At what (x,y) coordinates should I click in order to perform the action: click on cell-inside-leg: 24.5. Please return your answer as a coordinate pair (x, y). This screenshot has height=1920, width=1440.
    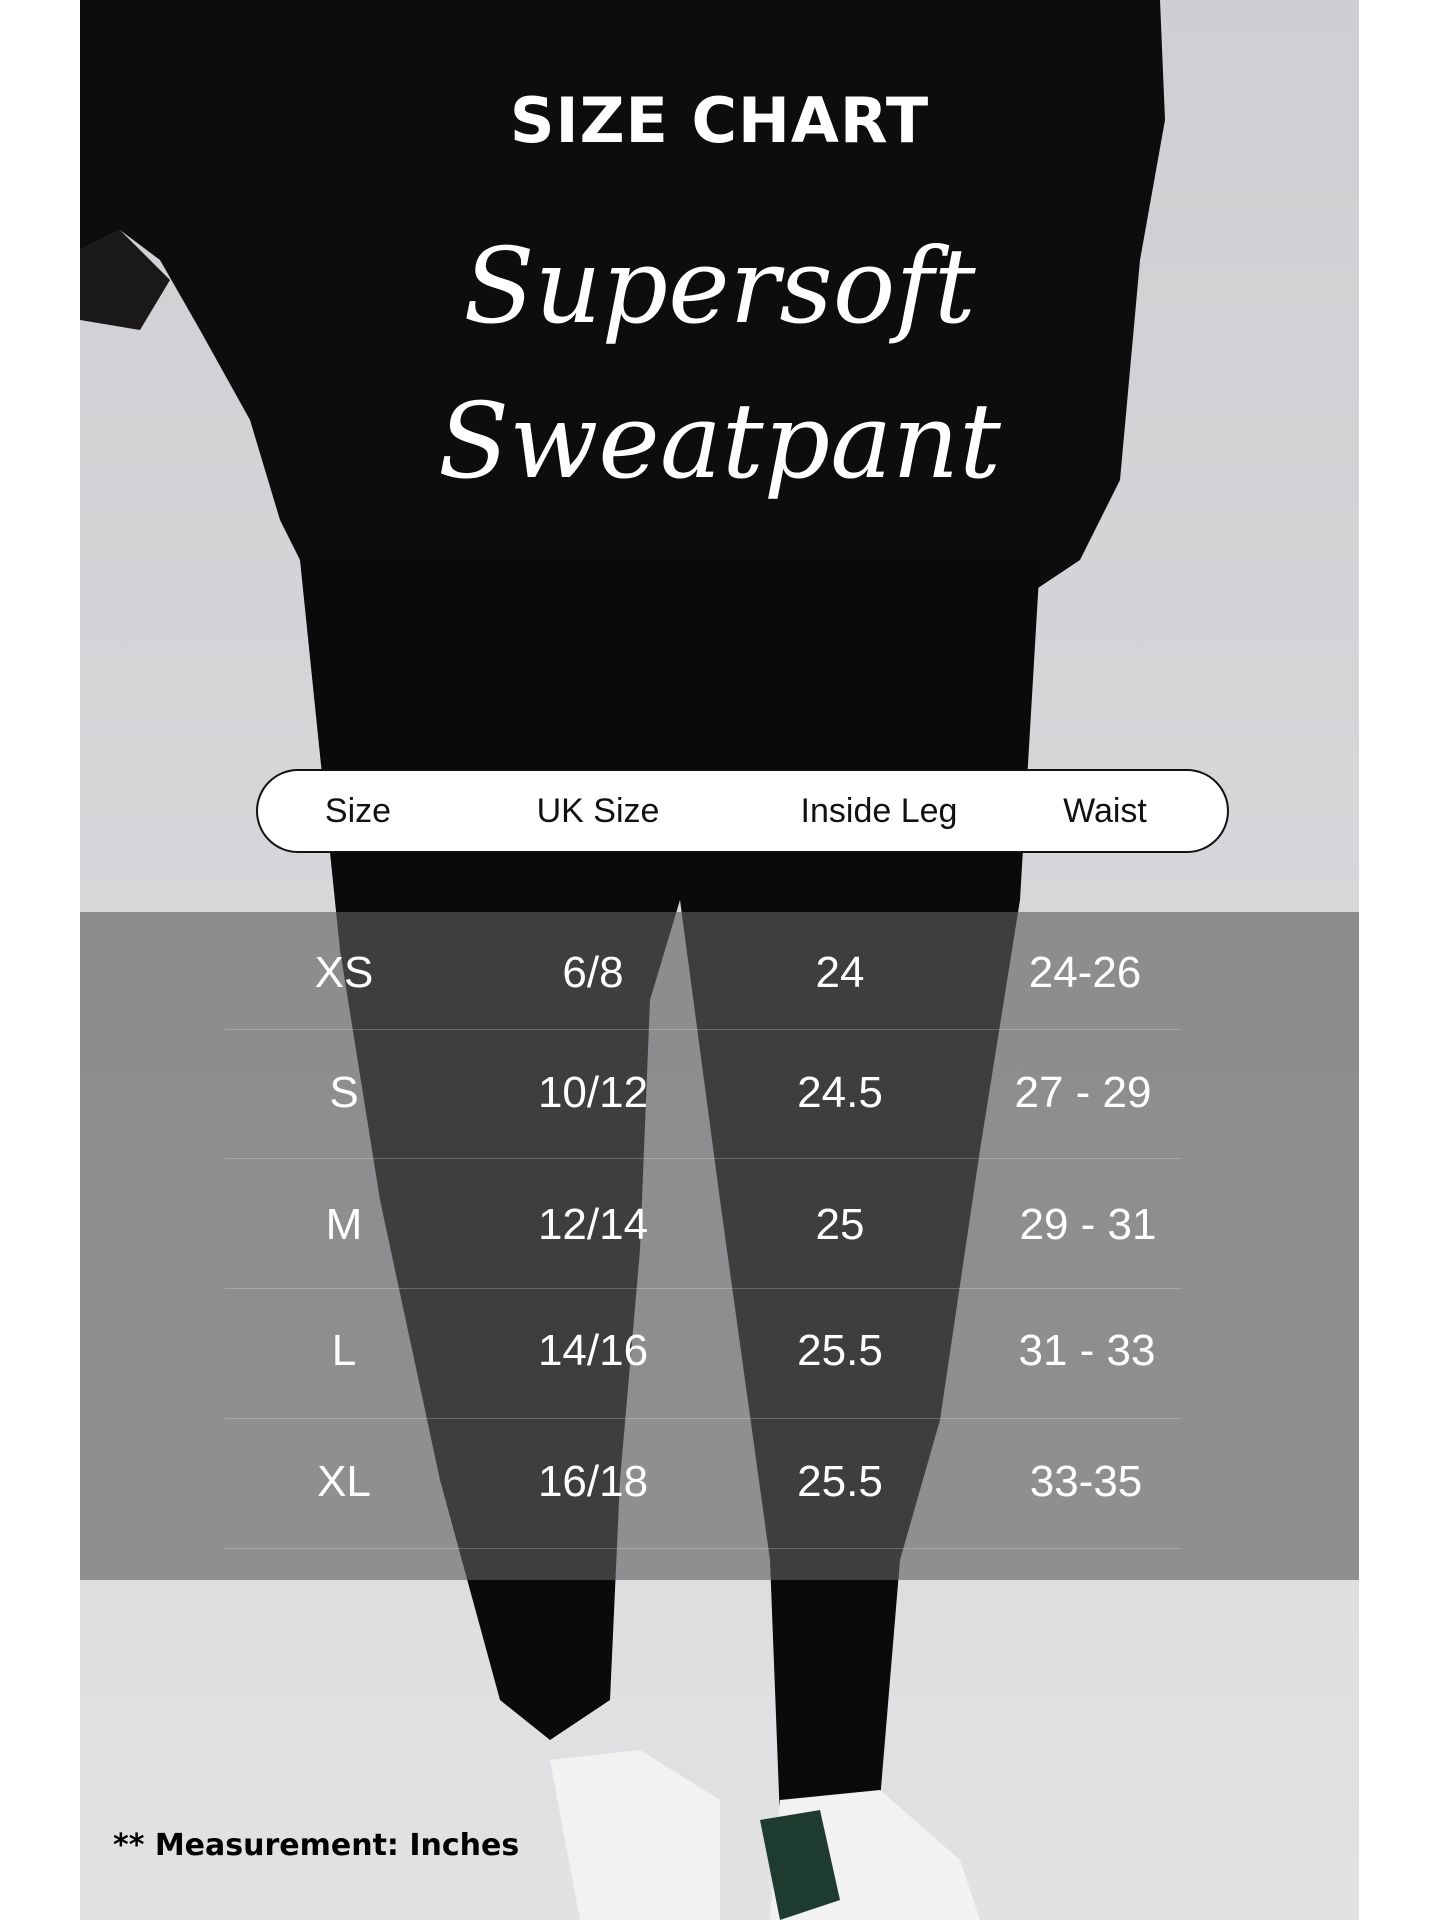
    Looking at the image, I should click on (840, 1092).